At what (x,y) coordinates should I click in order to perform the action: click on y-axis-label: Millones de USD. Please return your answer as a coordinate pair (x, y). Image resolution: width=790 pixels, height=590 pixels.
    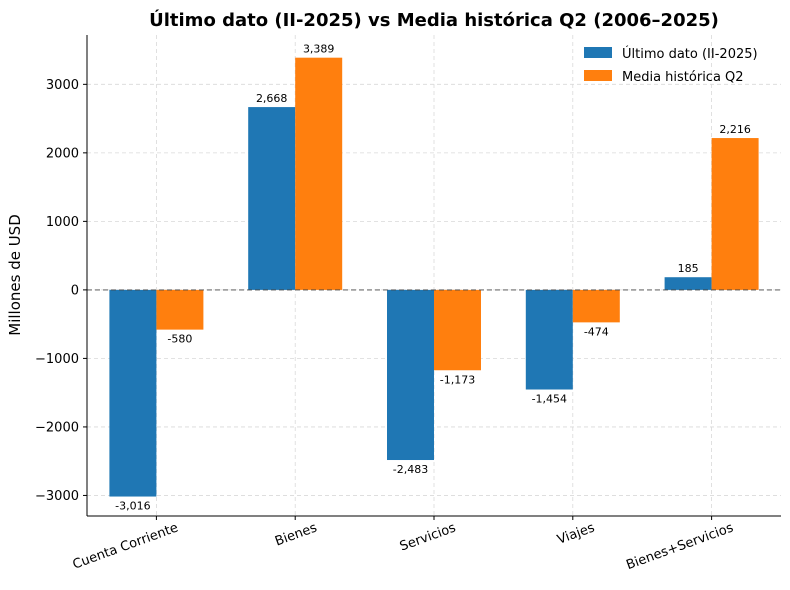
    Looking at the image, I should click on (15, 275).